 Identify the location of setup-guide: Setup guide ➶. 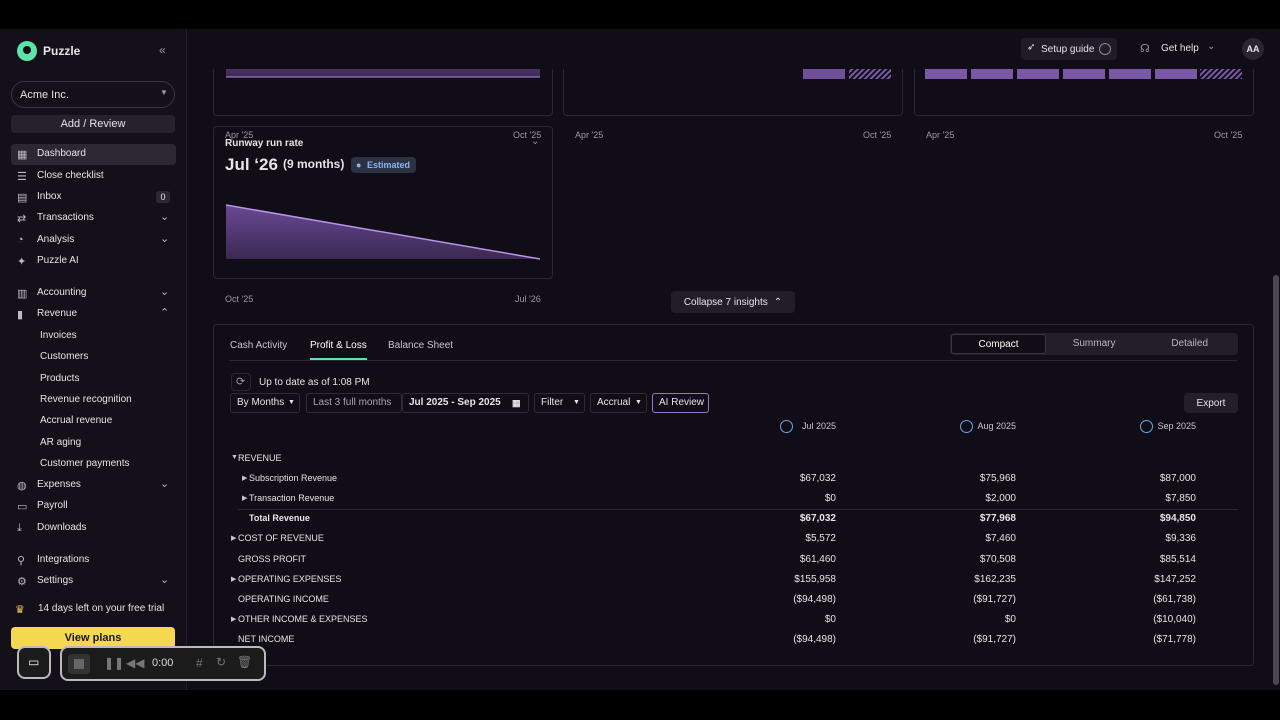
(1069, 49).